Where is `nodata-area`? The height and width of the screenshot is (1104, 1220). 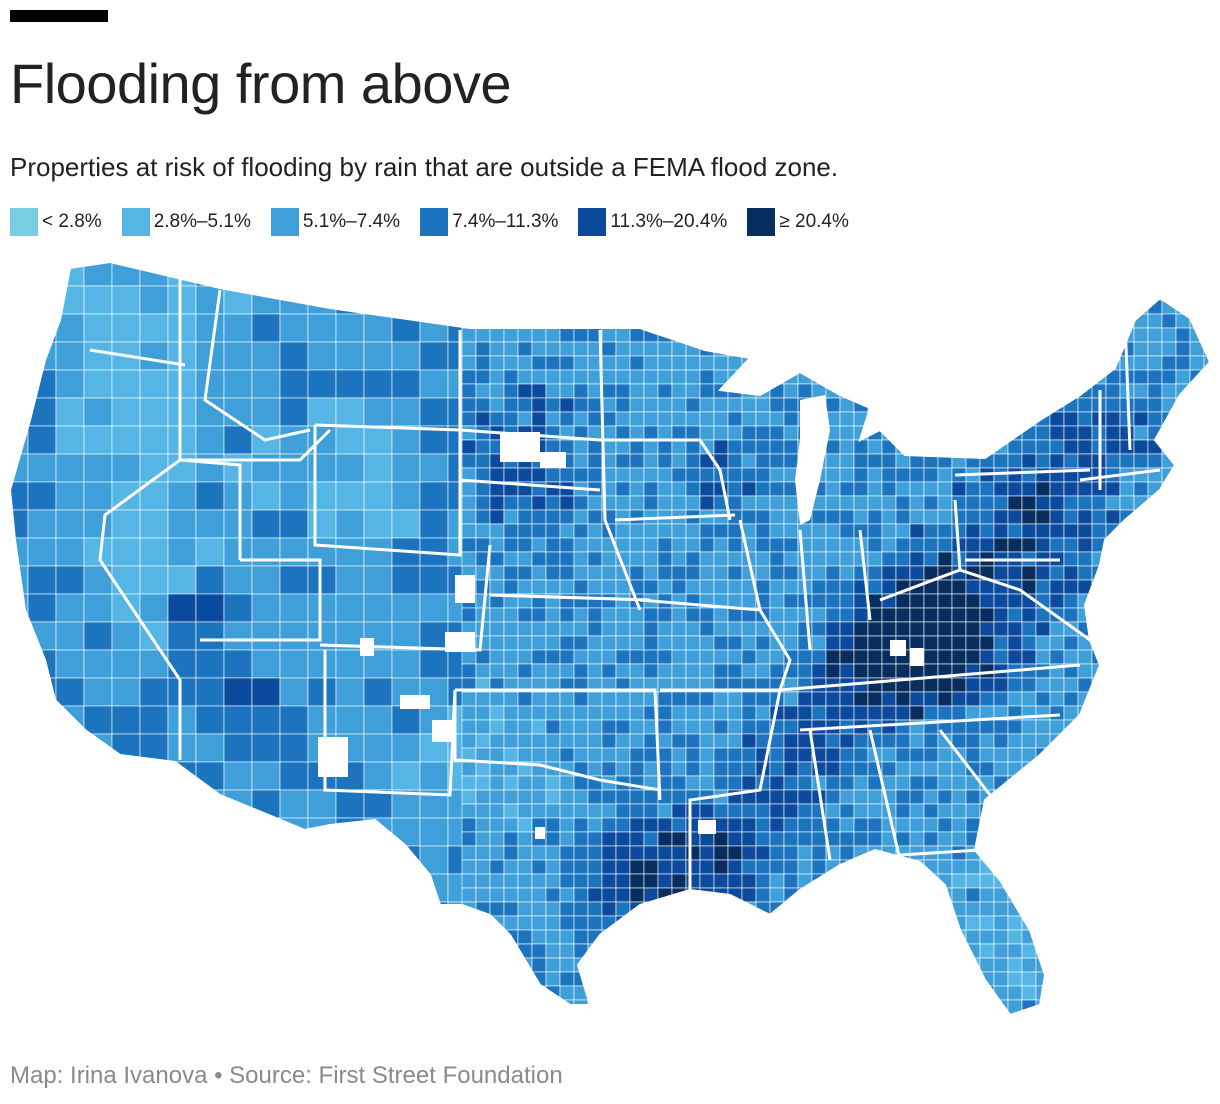 nodata-area is located at coordinates (367, 647).